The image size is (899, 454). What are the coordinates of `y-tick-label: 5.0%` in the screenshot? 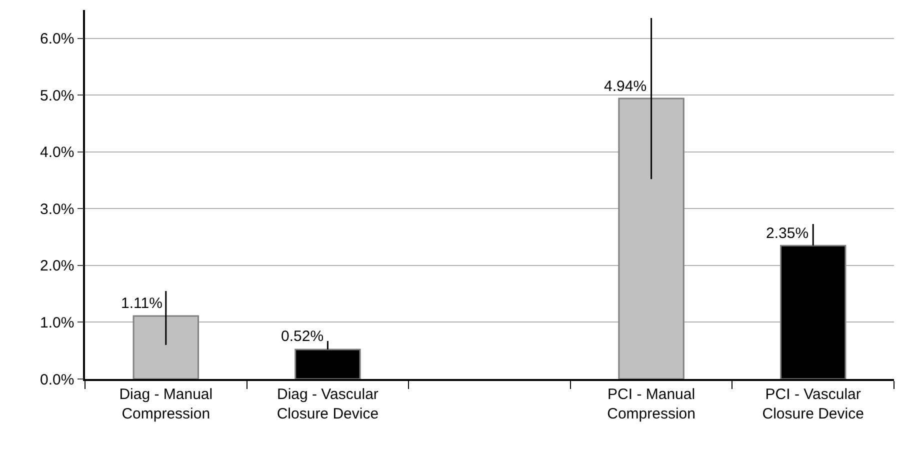 It's located at (57, 95).